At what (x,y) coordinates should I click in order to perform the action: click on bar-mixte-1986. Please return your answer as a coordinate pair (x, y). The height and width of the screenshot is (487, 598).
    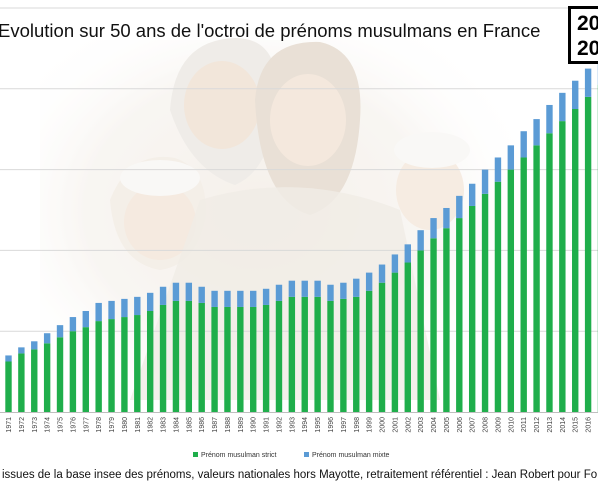
    Looking at the image, I should click on (201, 294).